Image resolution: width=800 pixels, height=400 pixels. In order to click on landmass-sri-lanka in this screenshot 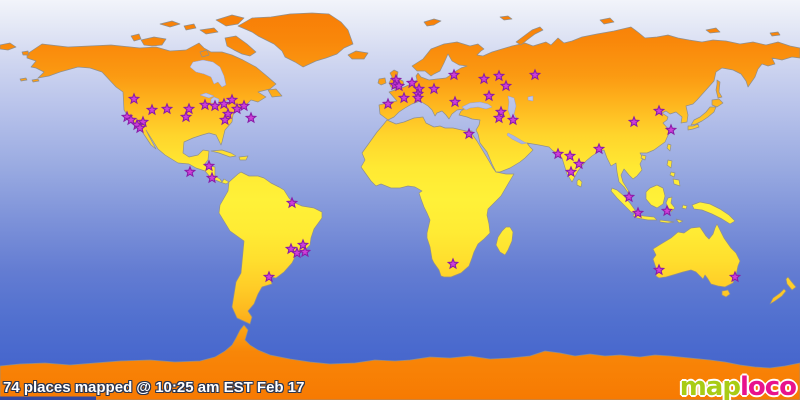, I will do `click(579, 183)`.